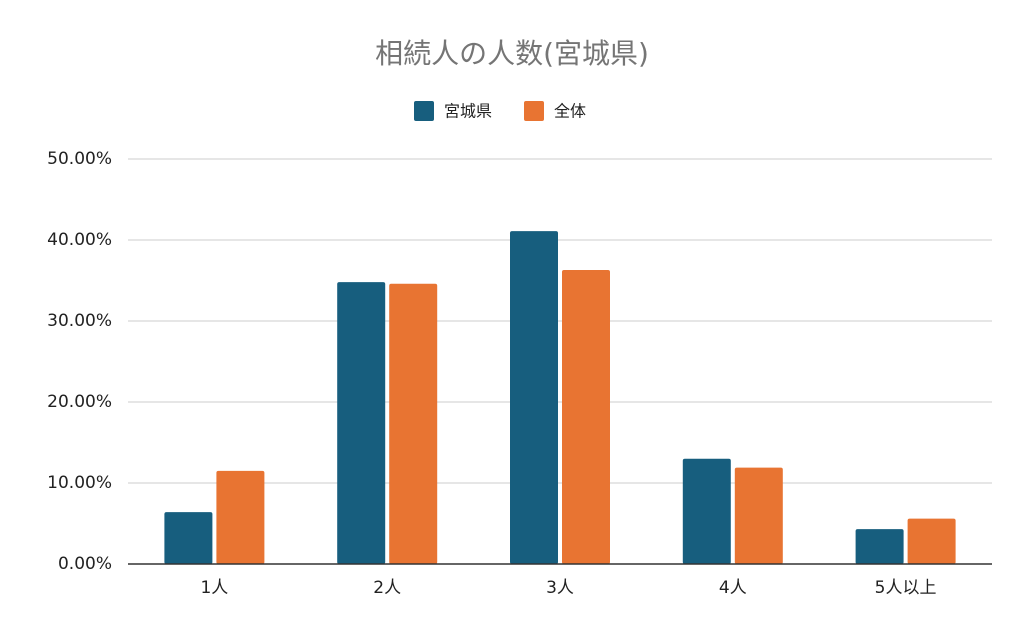  I want to click on legend-label: 全体, so click(570, 111).